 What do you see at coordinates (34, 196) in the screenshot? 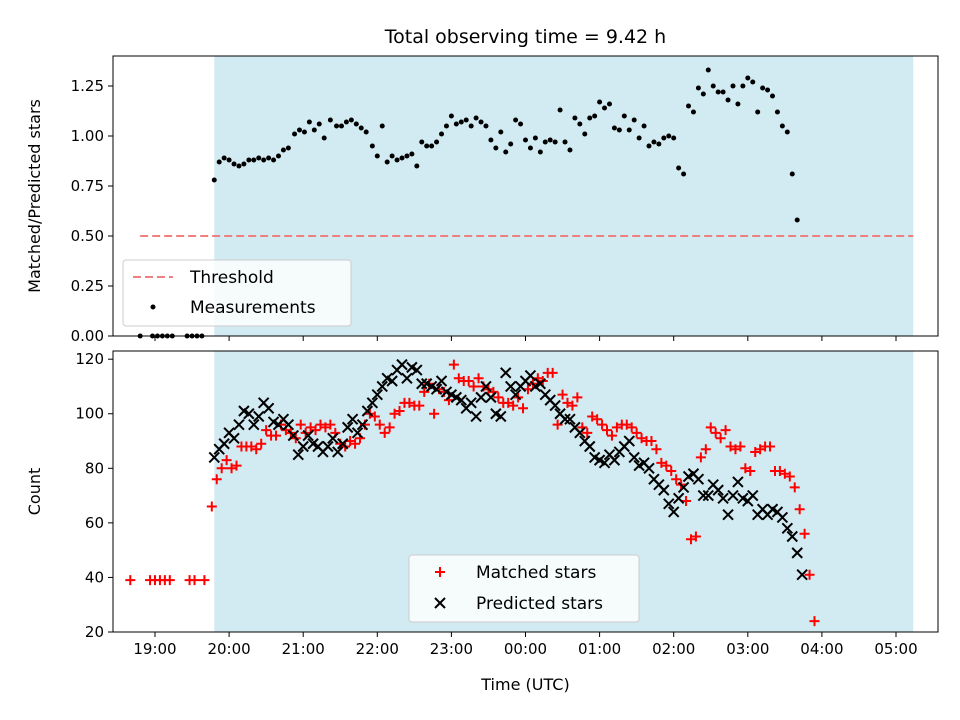
I see `y-axis-label: Matched/Predicted stars` at bounding box center [34, 196].